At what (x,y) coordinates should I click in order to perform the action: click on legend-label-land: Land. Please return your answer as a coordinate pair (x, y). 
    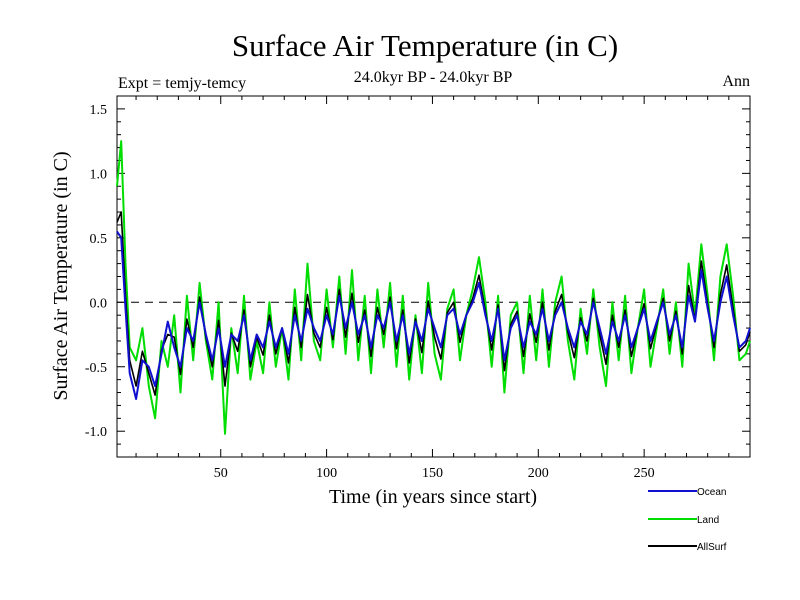
    Looking at the image, I should click on (708, 520).